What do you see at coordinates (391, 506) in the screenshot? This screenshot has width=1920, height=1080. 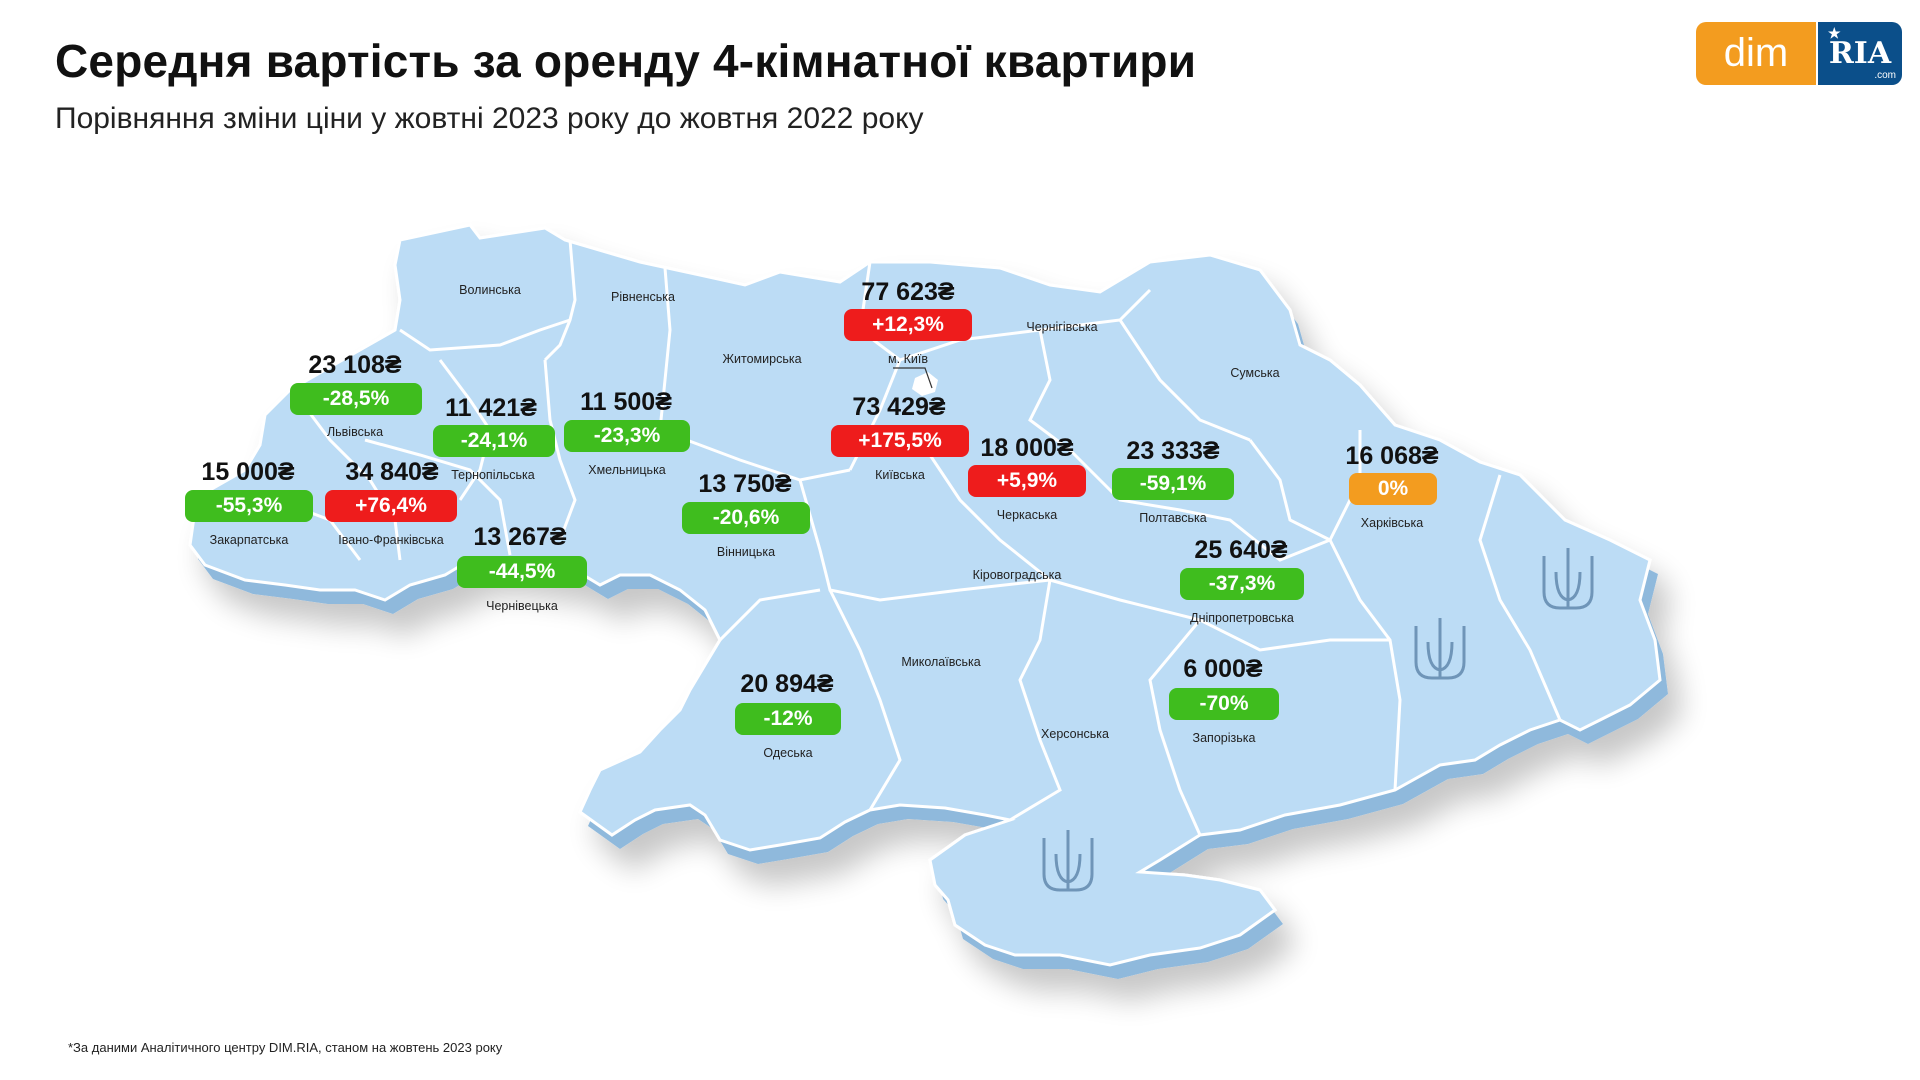 I see `change-badge-ivano-frankivska: +76,4%` at bounding box center [391, 506].